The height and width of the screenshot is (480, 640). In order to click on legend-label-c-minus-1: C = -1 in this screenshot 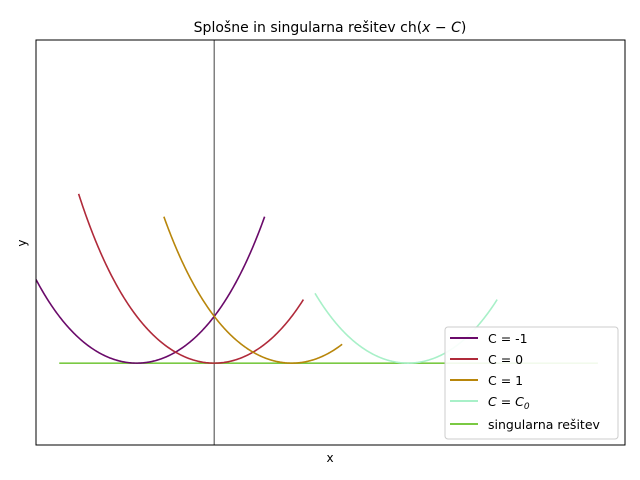, I will do `click(508, 338)`.